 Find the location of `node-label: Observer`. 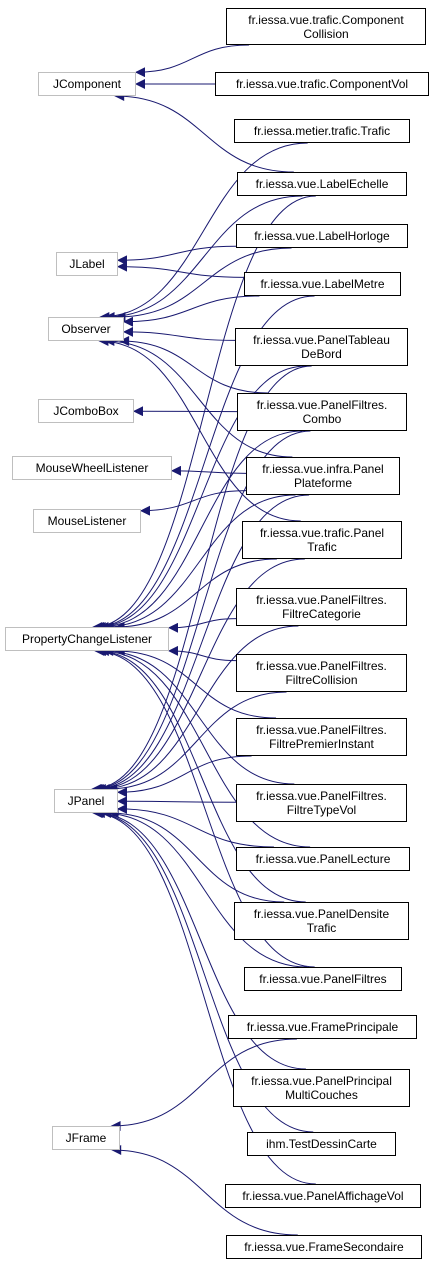

node-label: Observer is located at coordinates (85, 329).